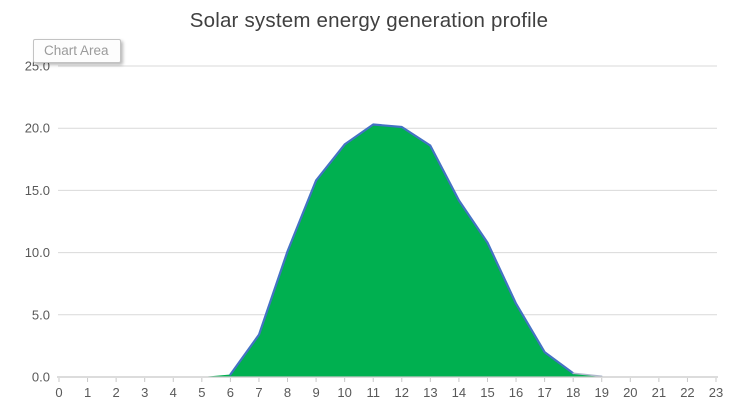 Image resolution: width=738 pixels, height=414 pixels. Describe the element at coordinates (373, 392) in the screenshot. I see `x-axis-label: 11` at that location.